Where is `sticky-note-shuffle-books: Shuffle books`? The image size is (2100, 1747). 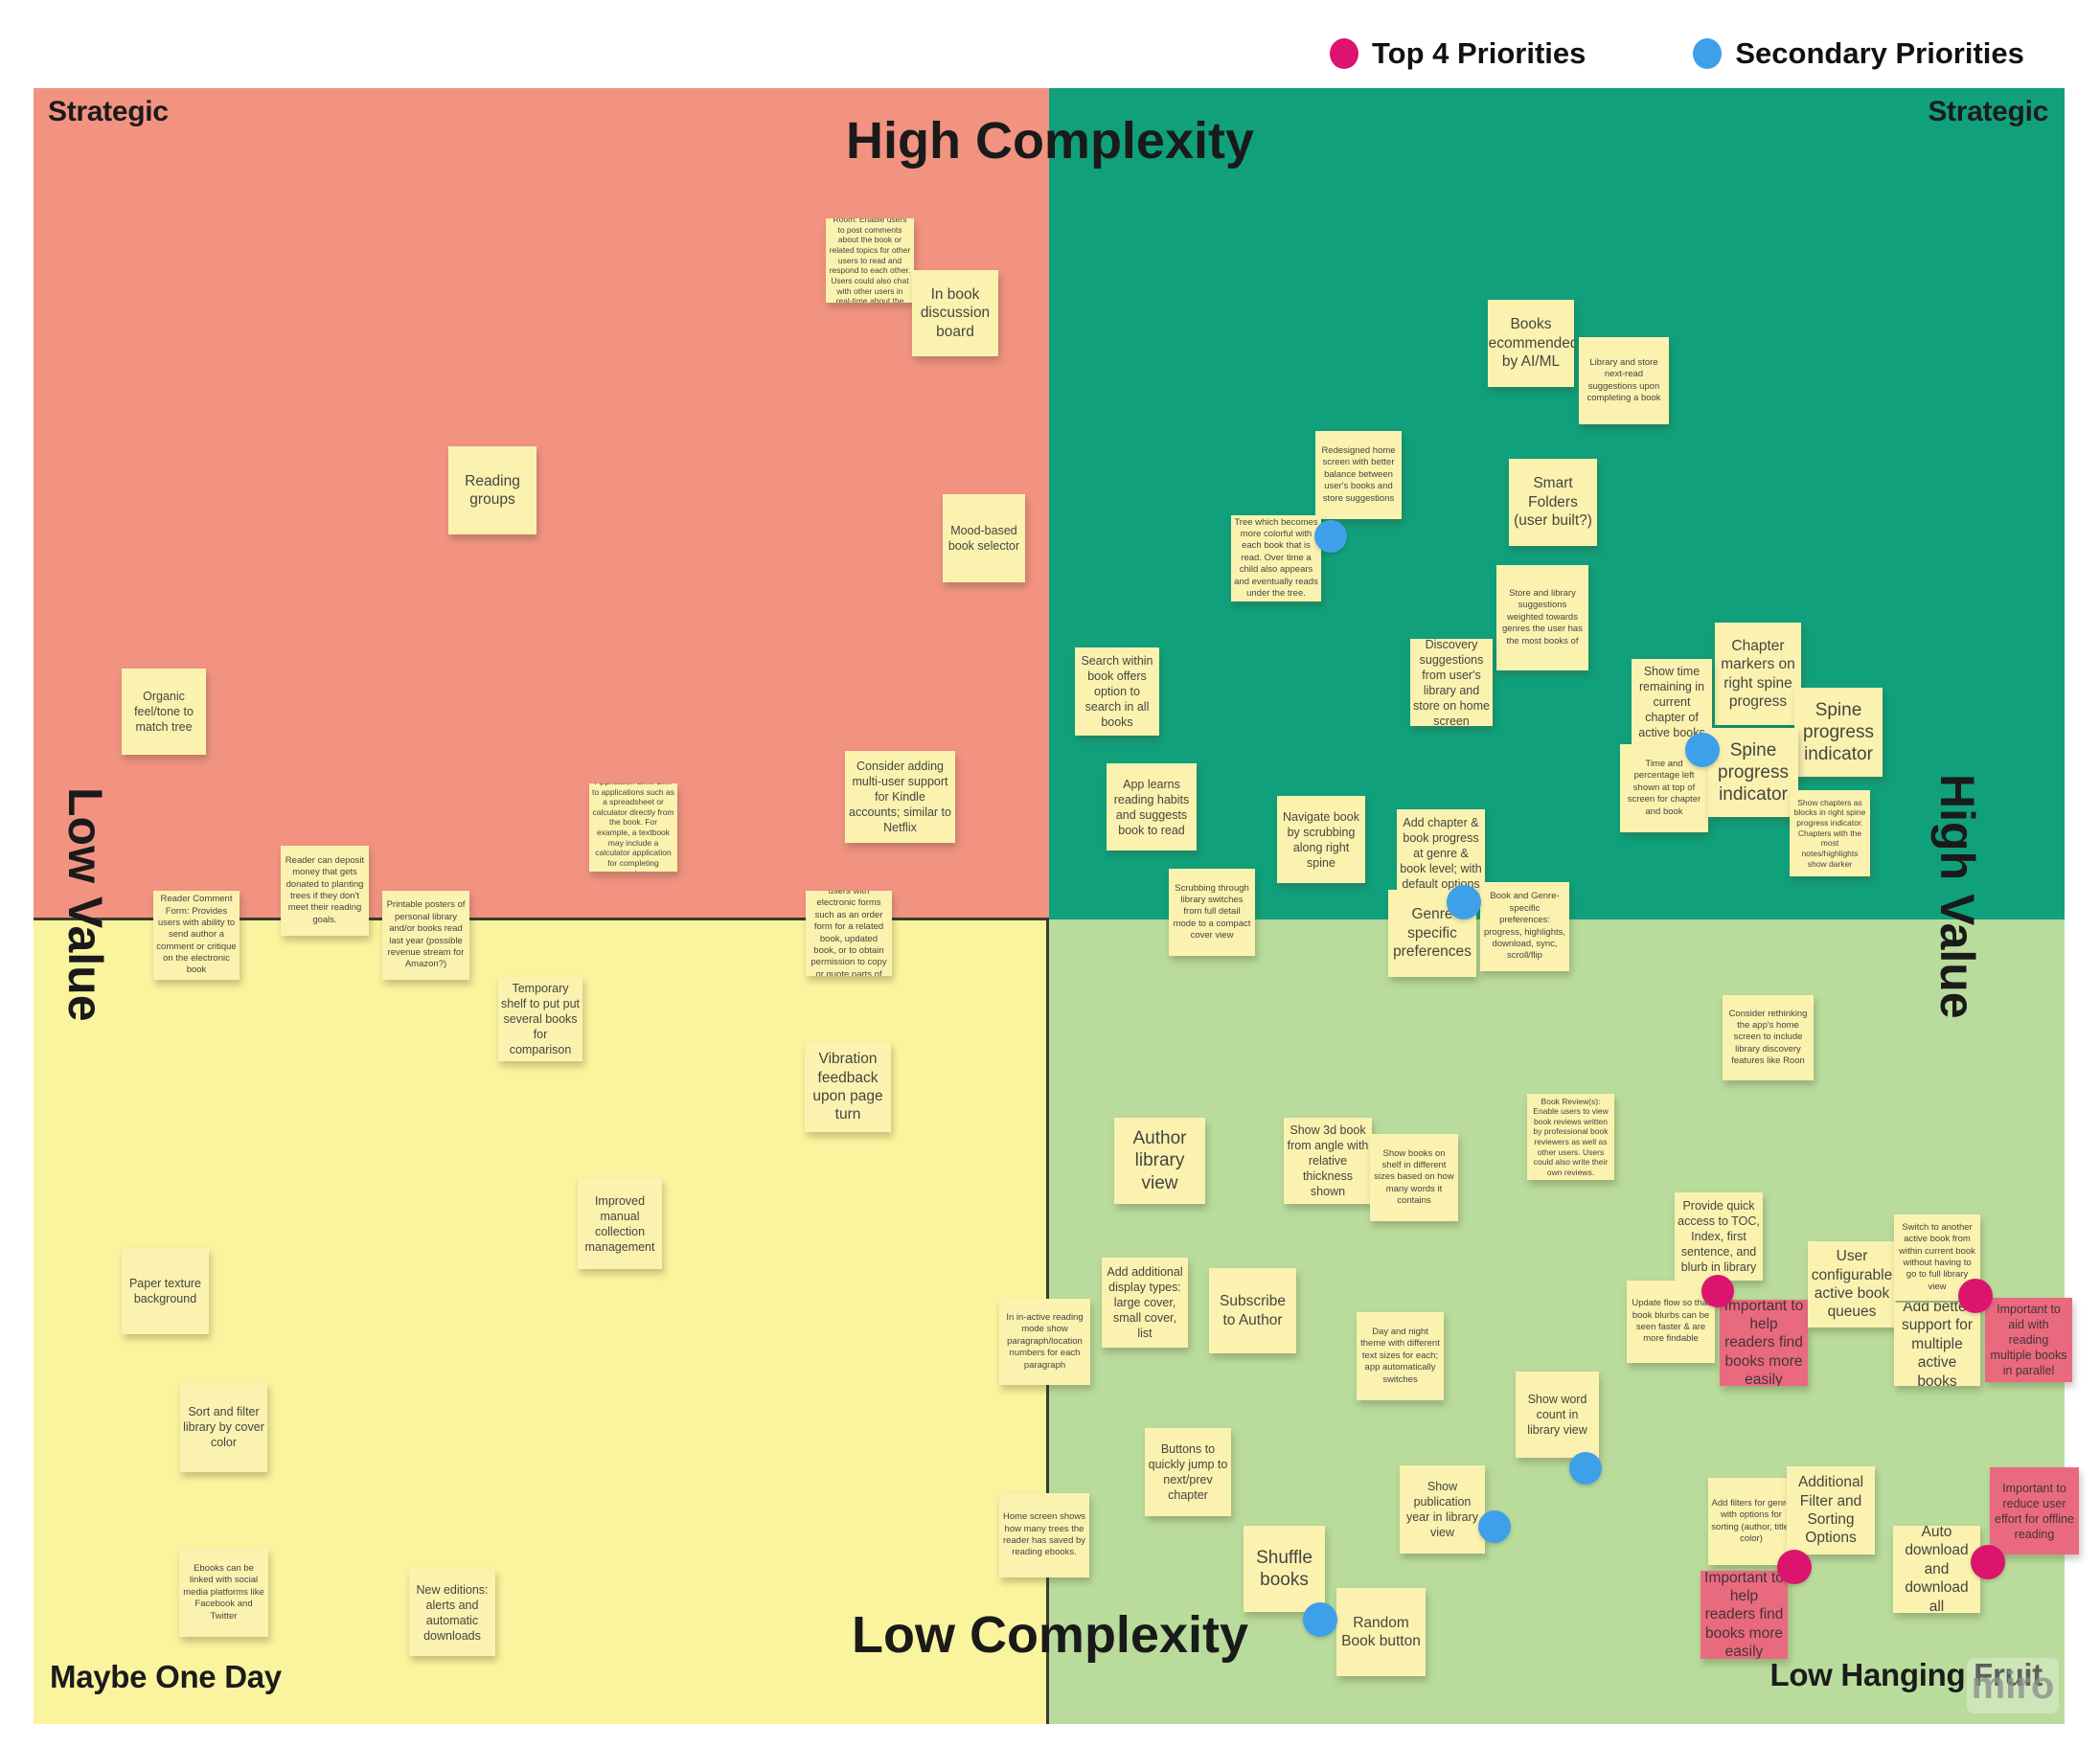 sticky-note-shuffle-books: Shuffle books is located at coordinates (1284, 1569).